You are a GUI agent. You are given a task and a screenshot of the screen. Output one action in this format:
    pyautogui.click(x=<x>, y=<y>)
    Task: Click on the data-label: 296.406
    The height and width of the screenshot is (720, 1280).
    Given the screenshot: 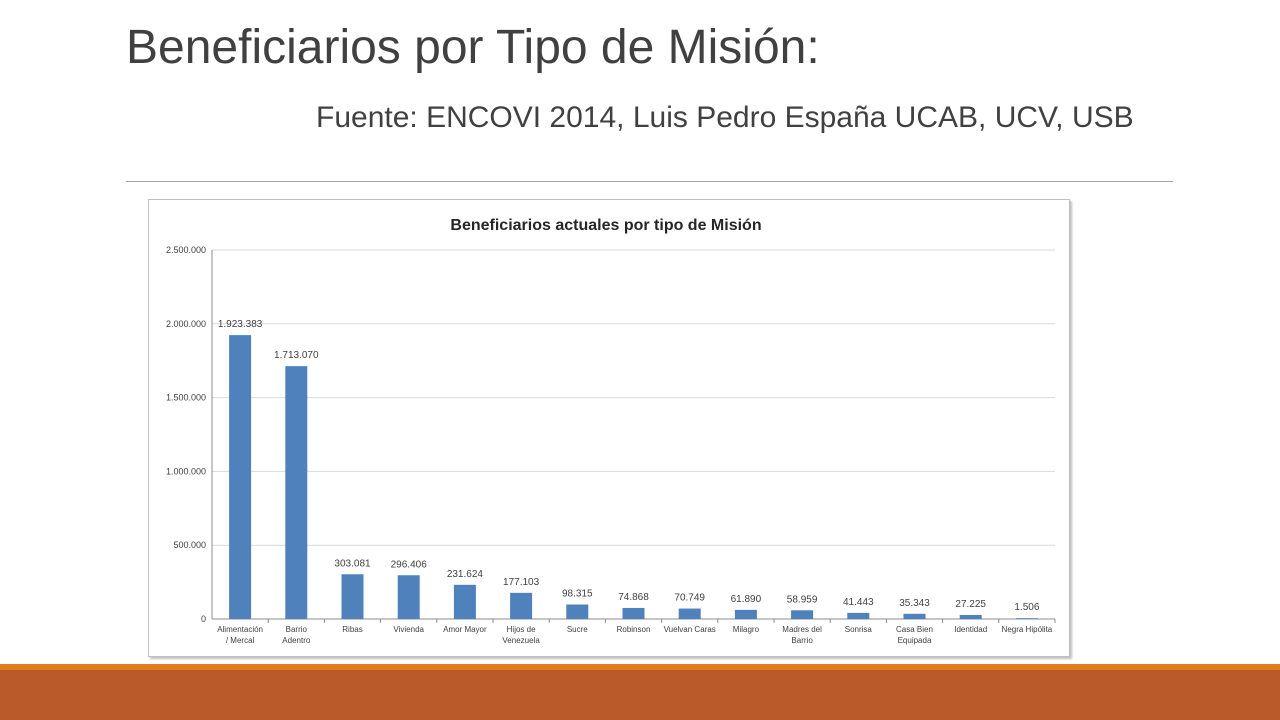 What is the action you would take?
    pyautogui.click(x=409, y=564)
    